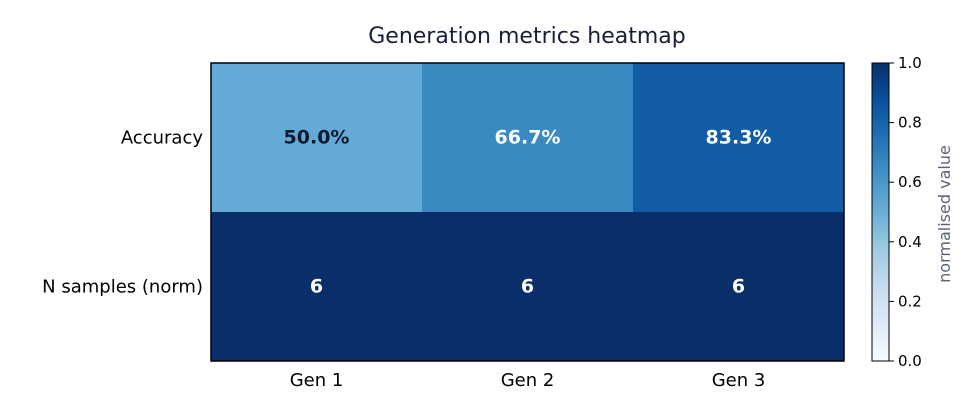 The height and width of the screenshot is (415, 976). What do you see at coordinates (910, 361) in the screenshot?
I see `colorbar-tick-label: 0.0` at bounding box center [910, 361].